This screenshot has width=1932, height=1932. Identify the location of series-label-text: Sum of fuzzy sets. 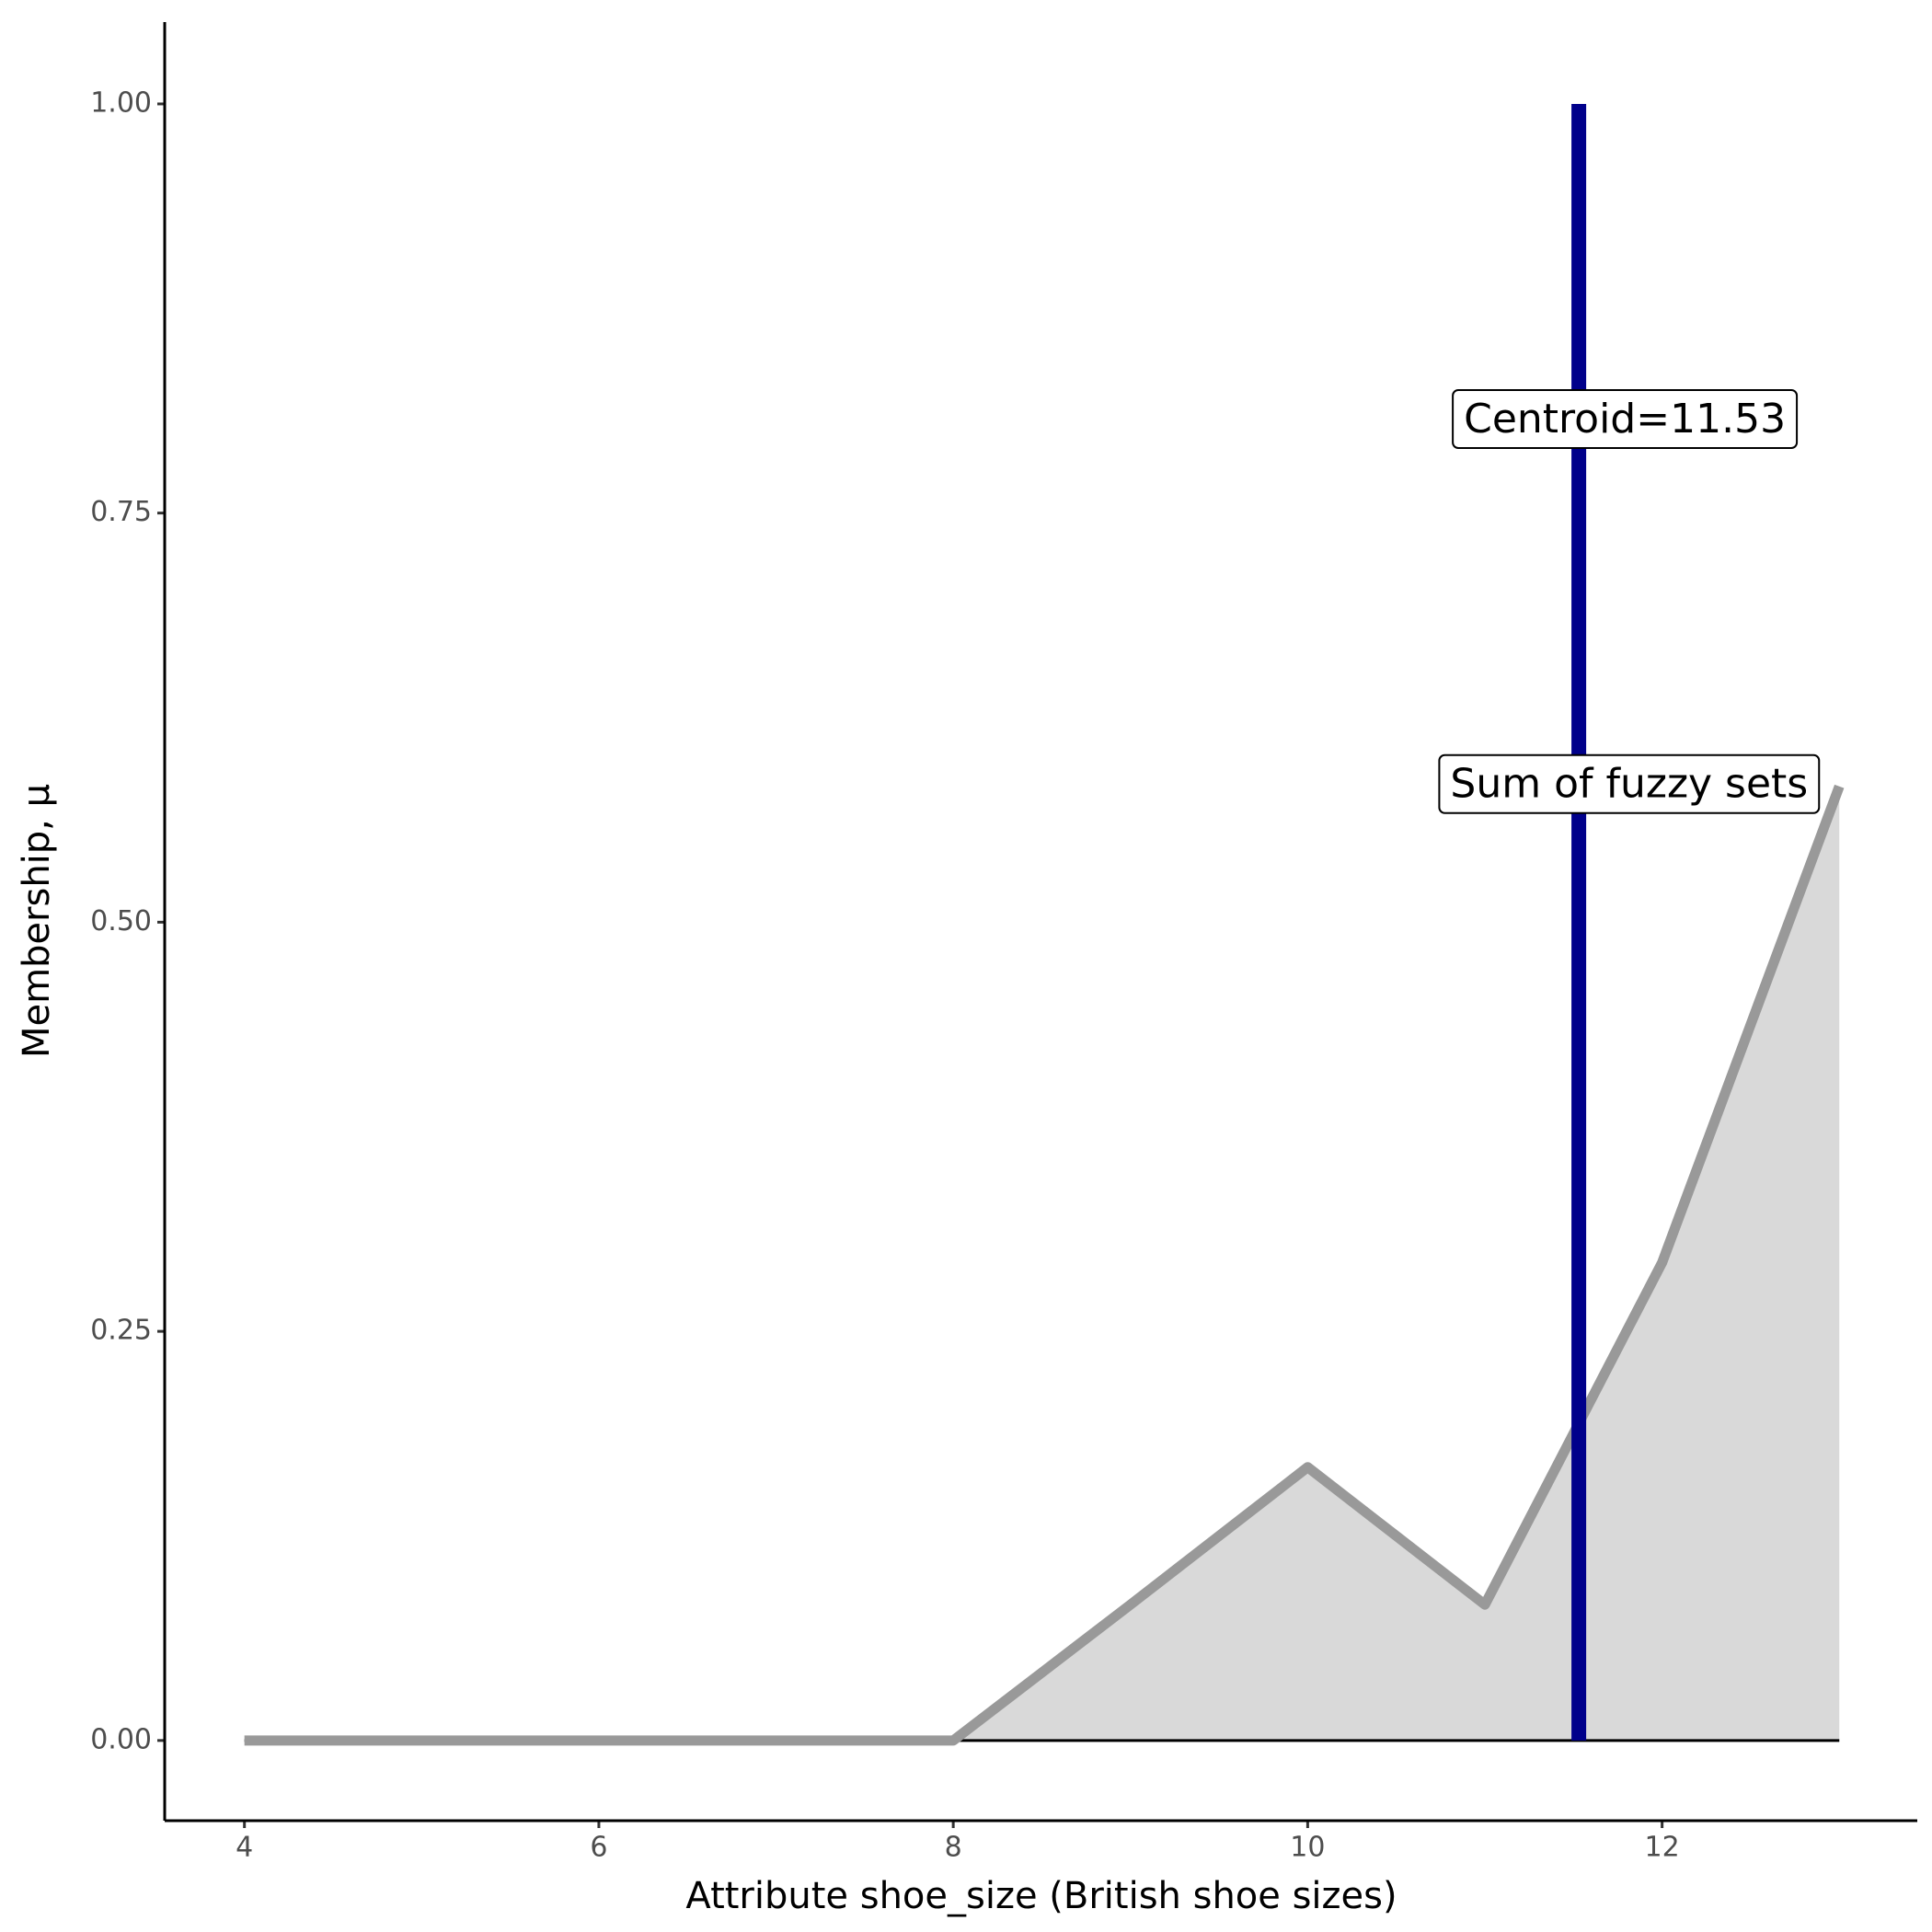
(1629, 784).